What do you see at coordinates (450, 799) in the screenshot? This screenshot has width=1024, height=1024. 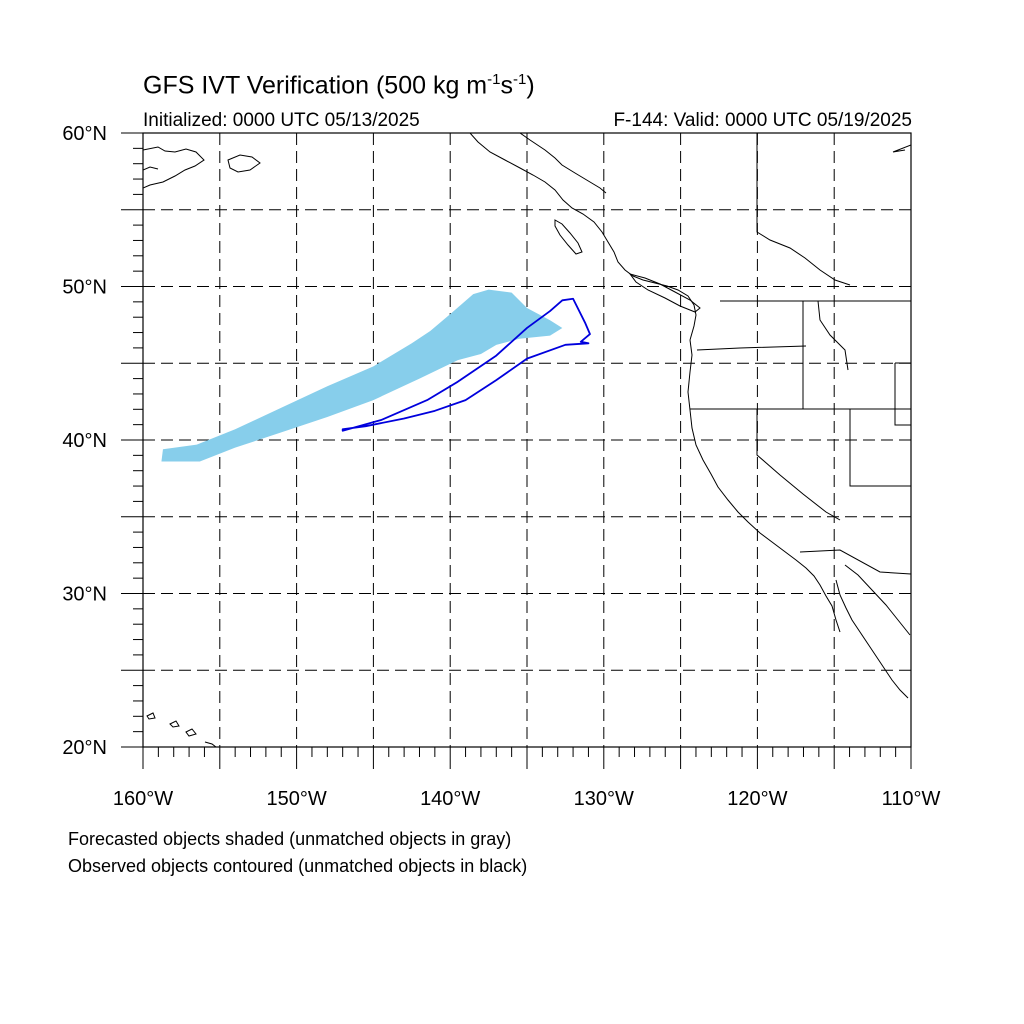 I see `lon-tick-label: 140°W` at bounding box center [450, 799].